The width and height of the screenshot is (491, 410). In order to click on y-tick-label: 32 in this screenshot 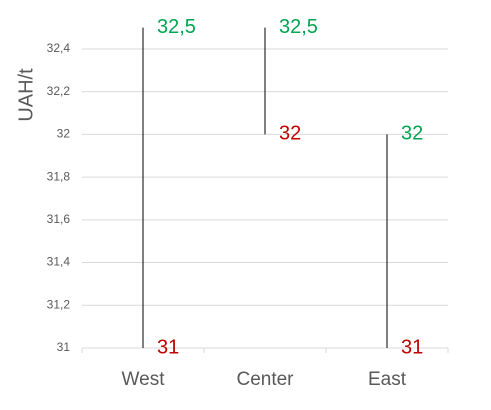, I will do `click(64, 134)`.